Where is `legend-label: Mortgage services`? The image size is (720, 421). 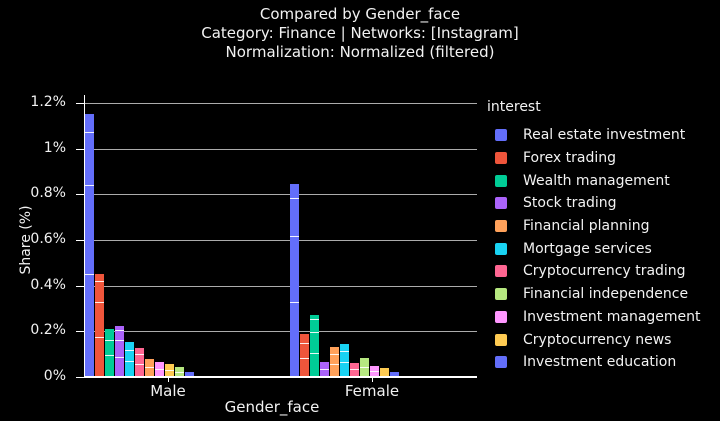
legend-label: Mortgage services is located at coordinates (587, 248).